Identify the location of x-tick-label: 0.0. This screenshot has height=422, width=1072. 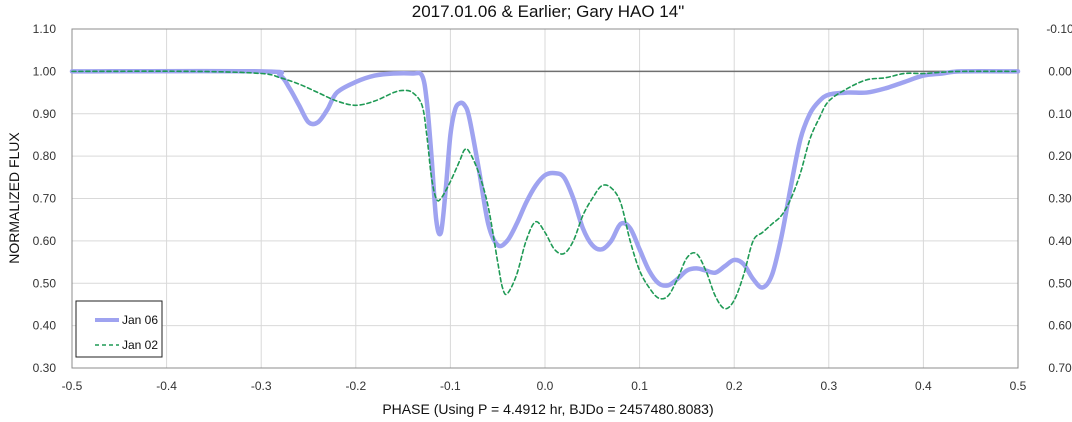
(545, 386).